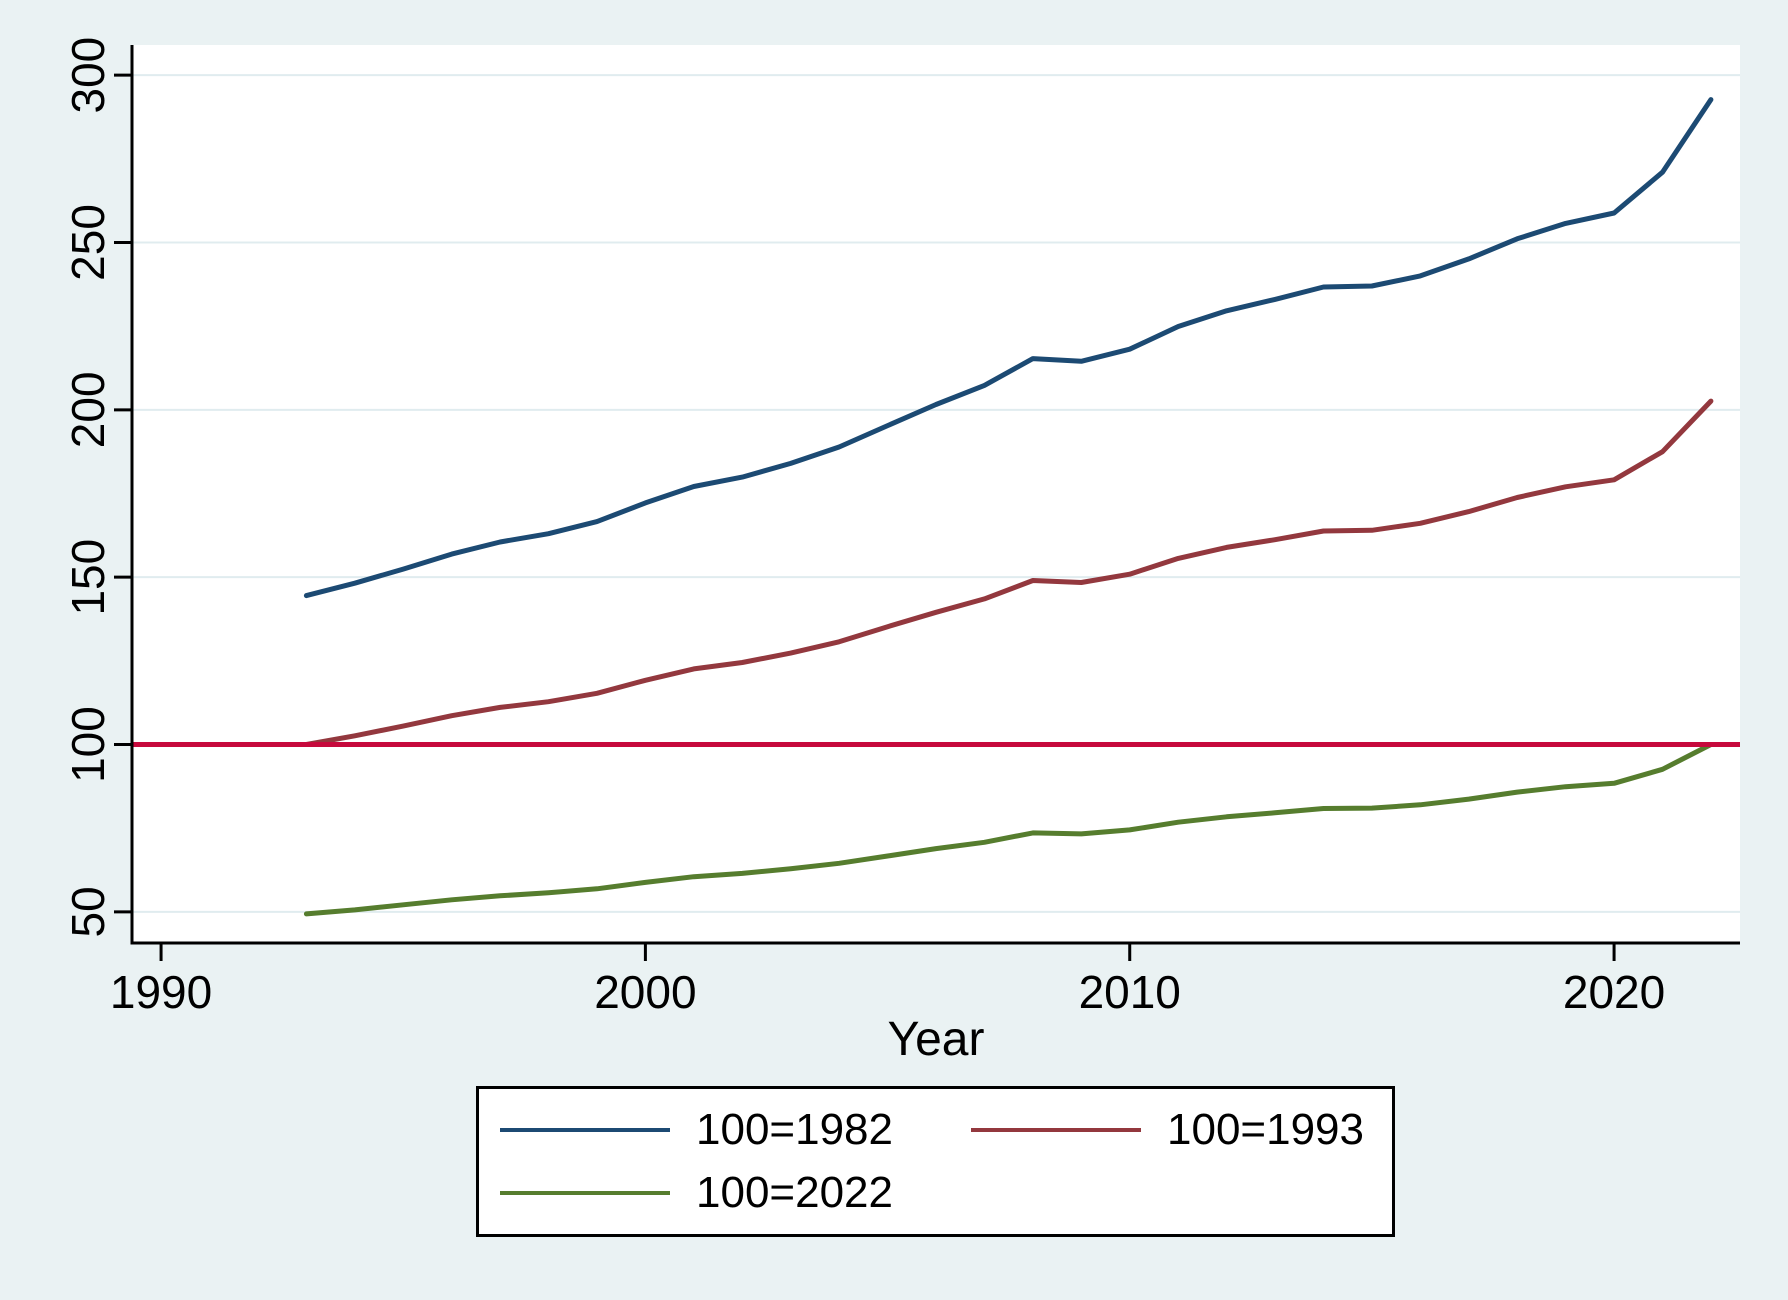 This screenshot has height=1300, width=1788. I want to click on x-tick-label-2000: 2000, so click(645, 992).